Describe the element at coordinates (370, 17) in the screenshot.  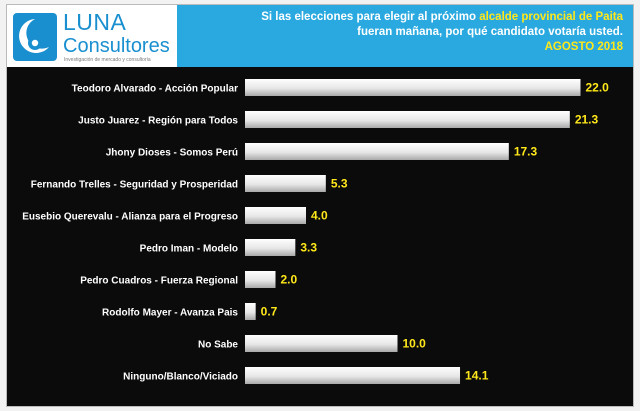
I see `title-line-1-text: Si las elecciones para elegir al próximo` at that location.